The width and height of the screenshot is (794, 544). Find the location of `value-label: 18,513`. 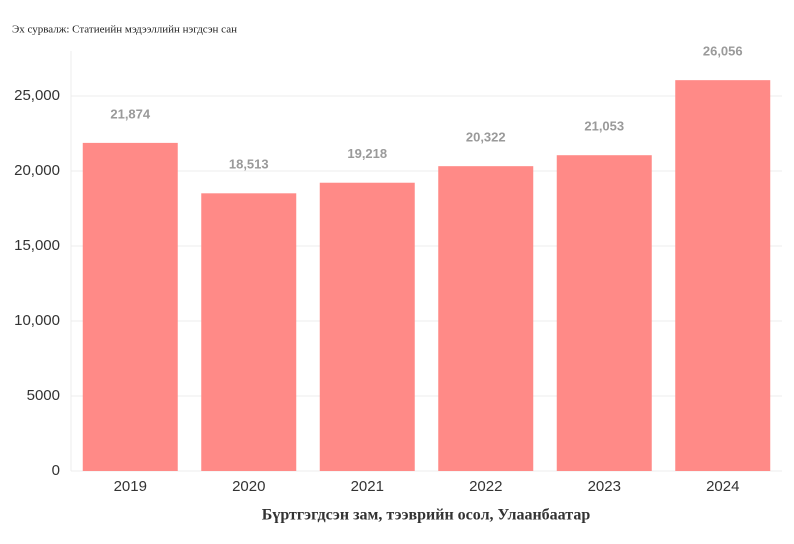

value-label: 18,513 is located at coordinates (249, 164).